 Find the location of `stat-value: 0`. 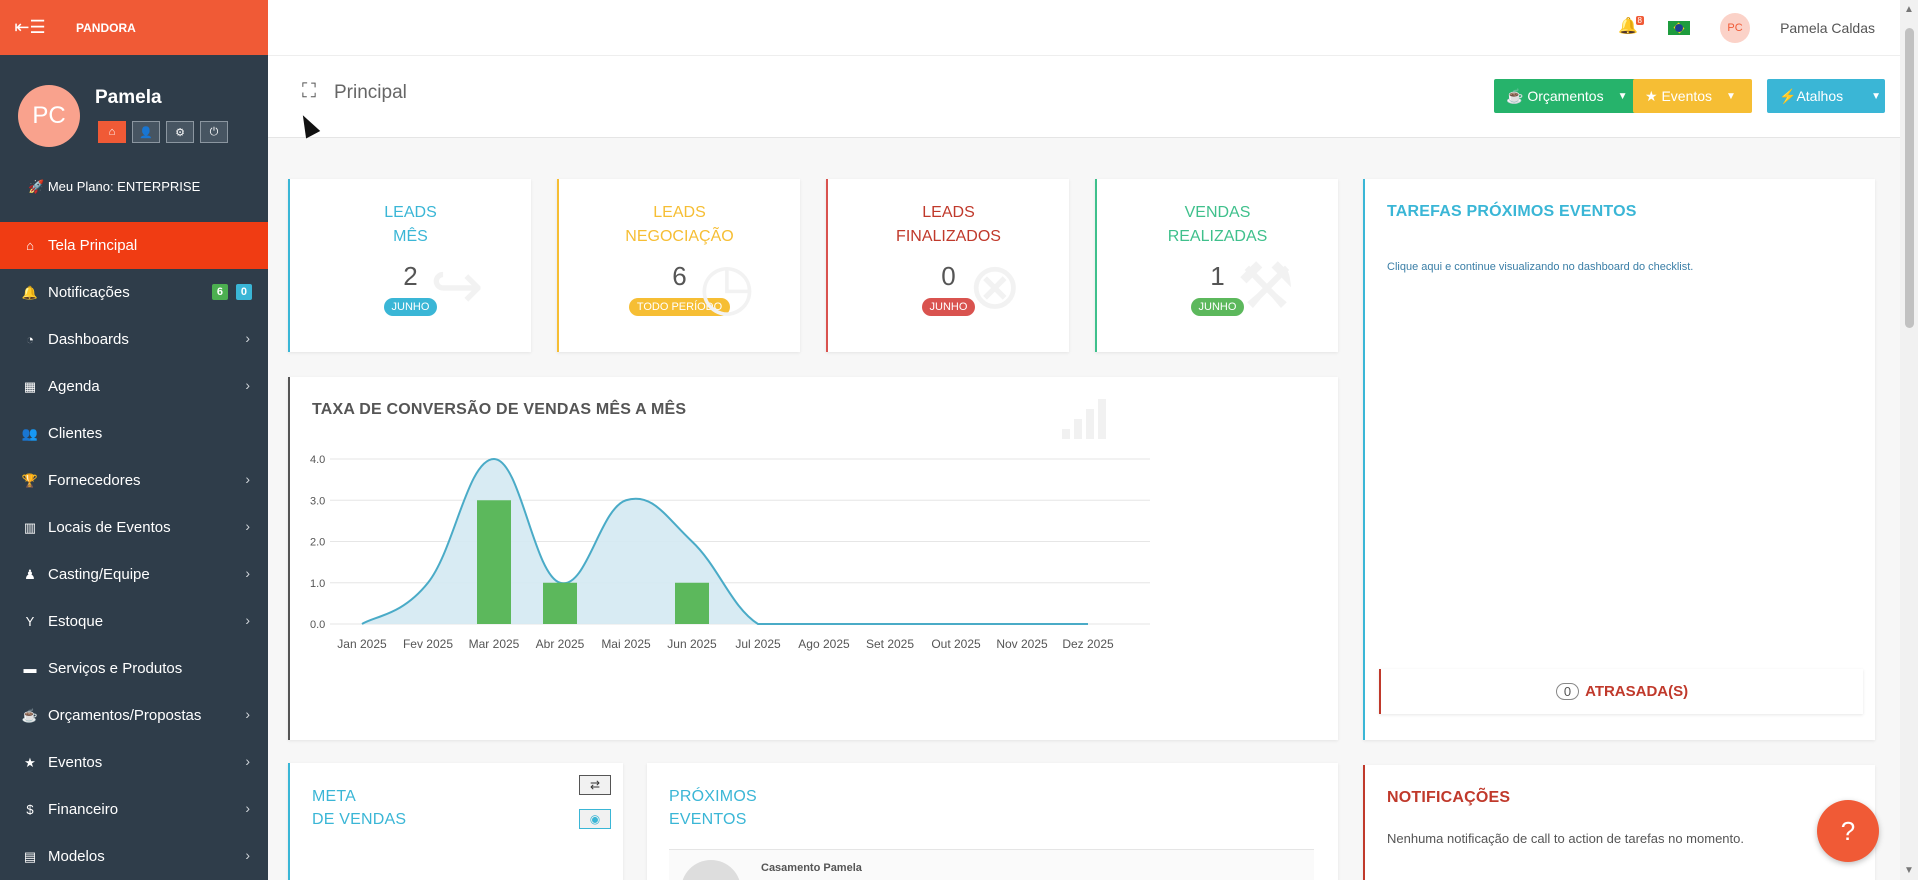

stat-value: 0 is located at coordinates (948, 276).